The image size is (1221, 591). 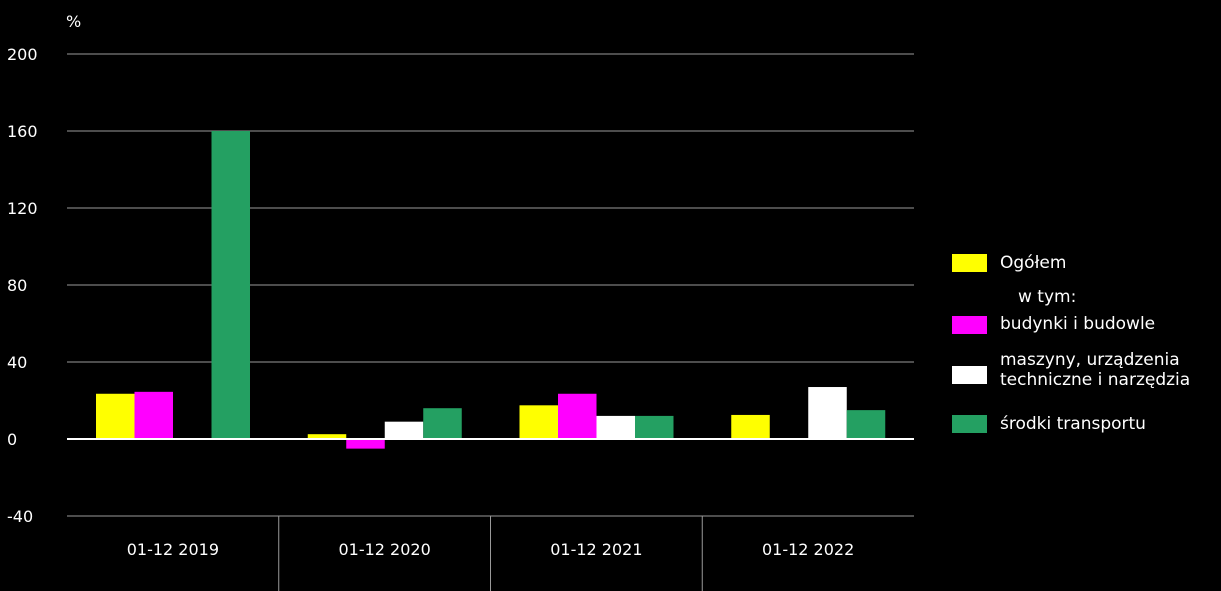 I want to click on x-category-label: 01-12 2020, so click(x=384, y=549).